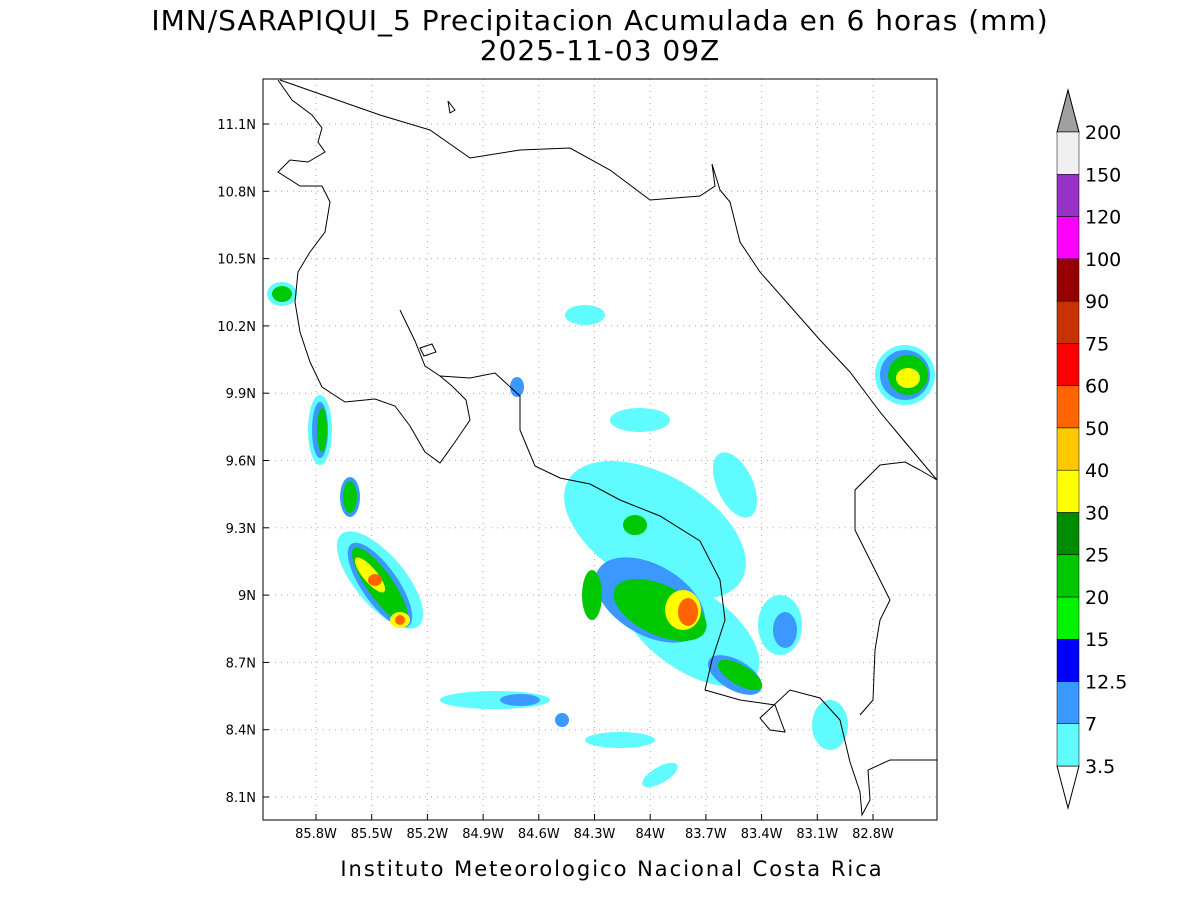 Image resolution: width=1200 pixels, height=904 pixels. I want to click on x-tick-label: 82.8W, so click(873, 834).